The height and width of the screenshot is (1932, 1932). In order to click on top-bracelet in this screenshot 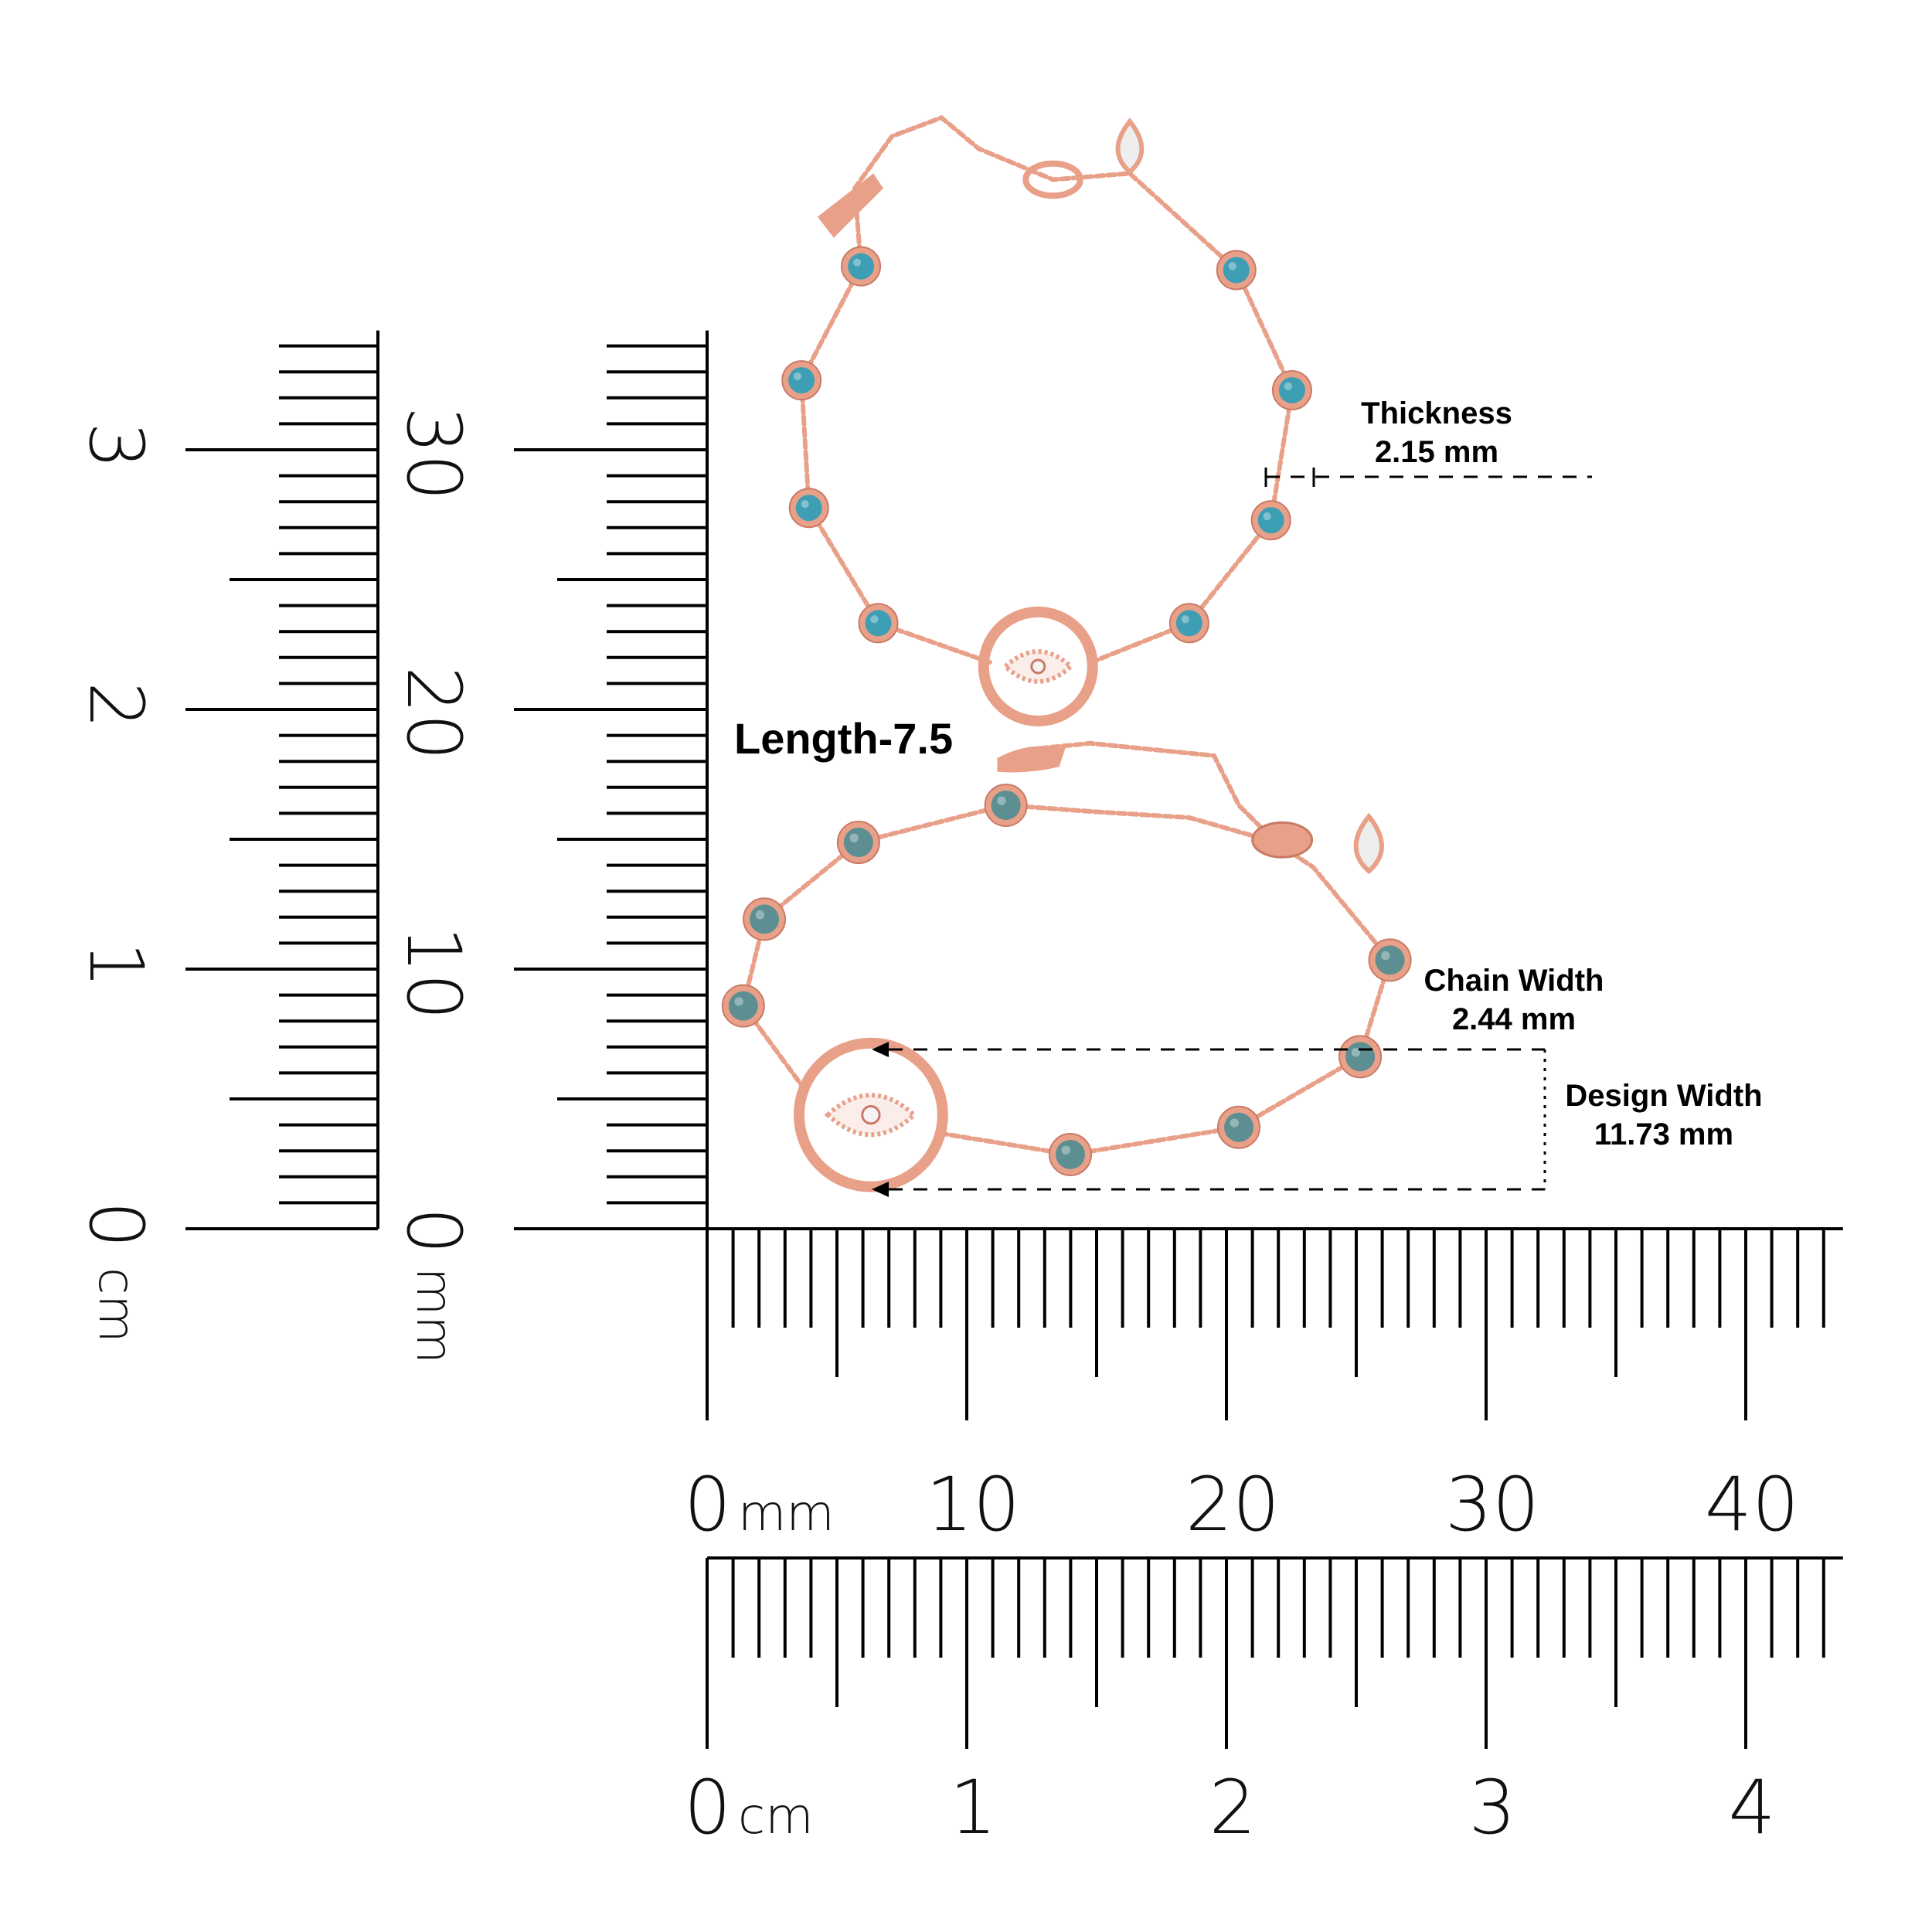, I will do `click(1047, 420)`.